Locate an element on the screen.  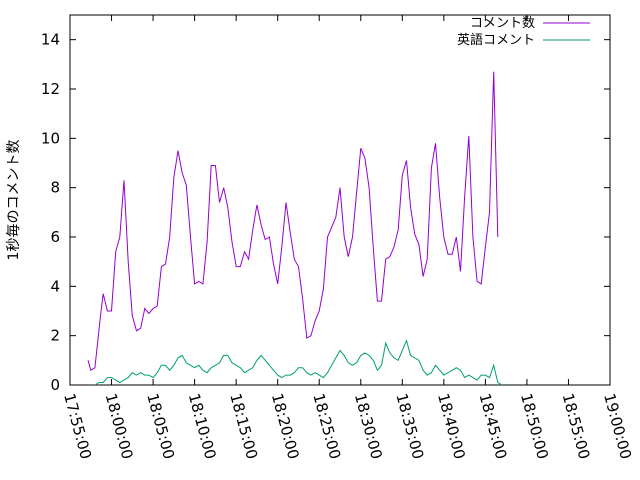
x-tick-label-1: 18:00:00 is located at coordinates (119, 426).